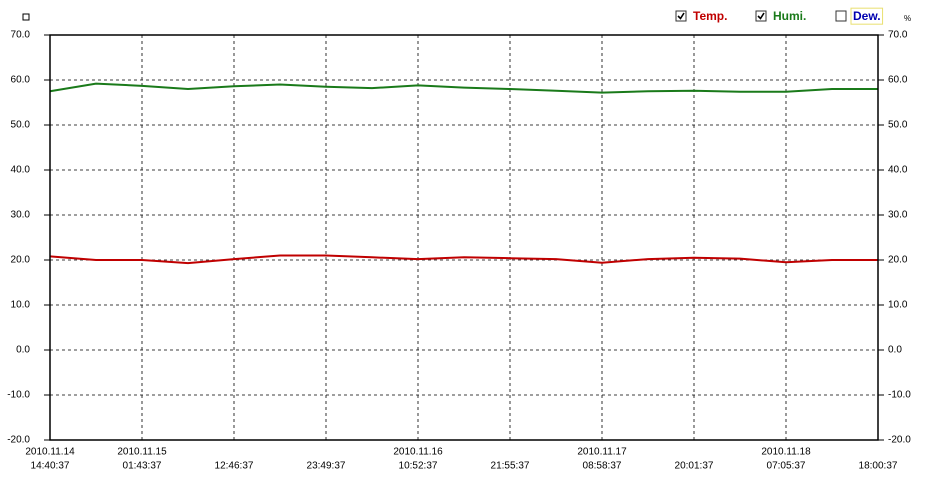  What do you see at coordinates (50, 452) in the screenshot?
I see `x-date-label: 2010.11.14` at bounding box center [50, 452].